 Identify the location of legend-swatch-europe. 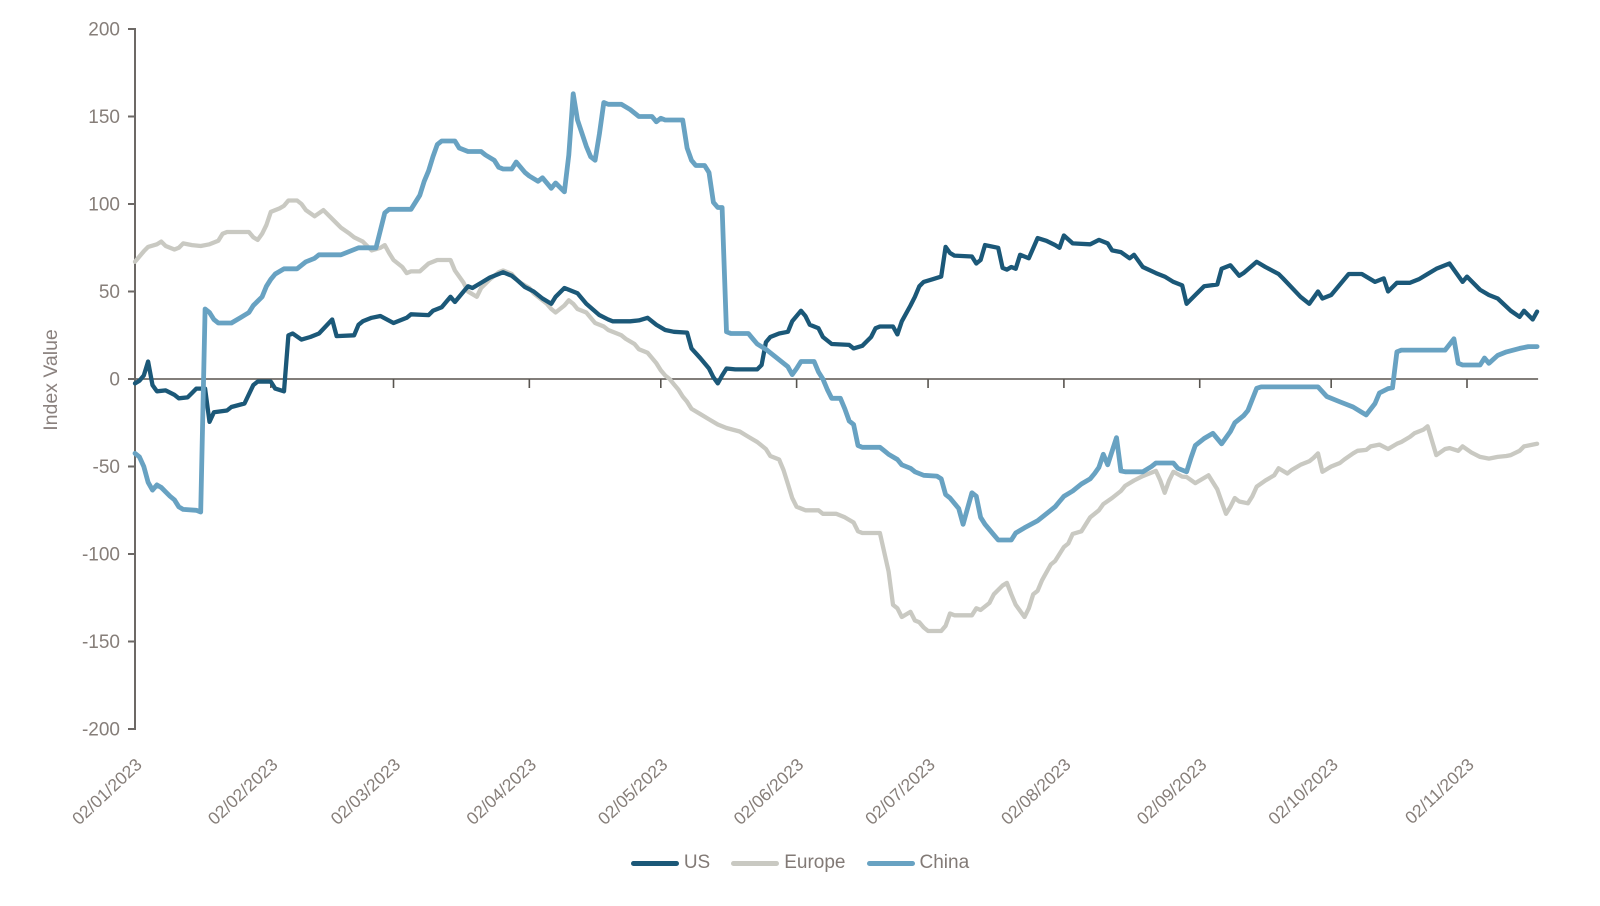
(755, 863).